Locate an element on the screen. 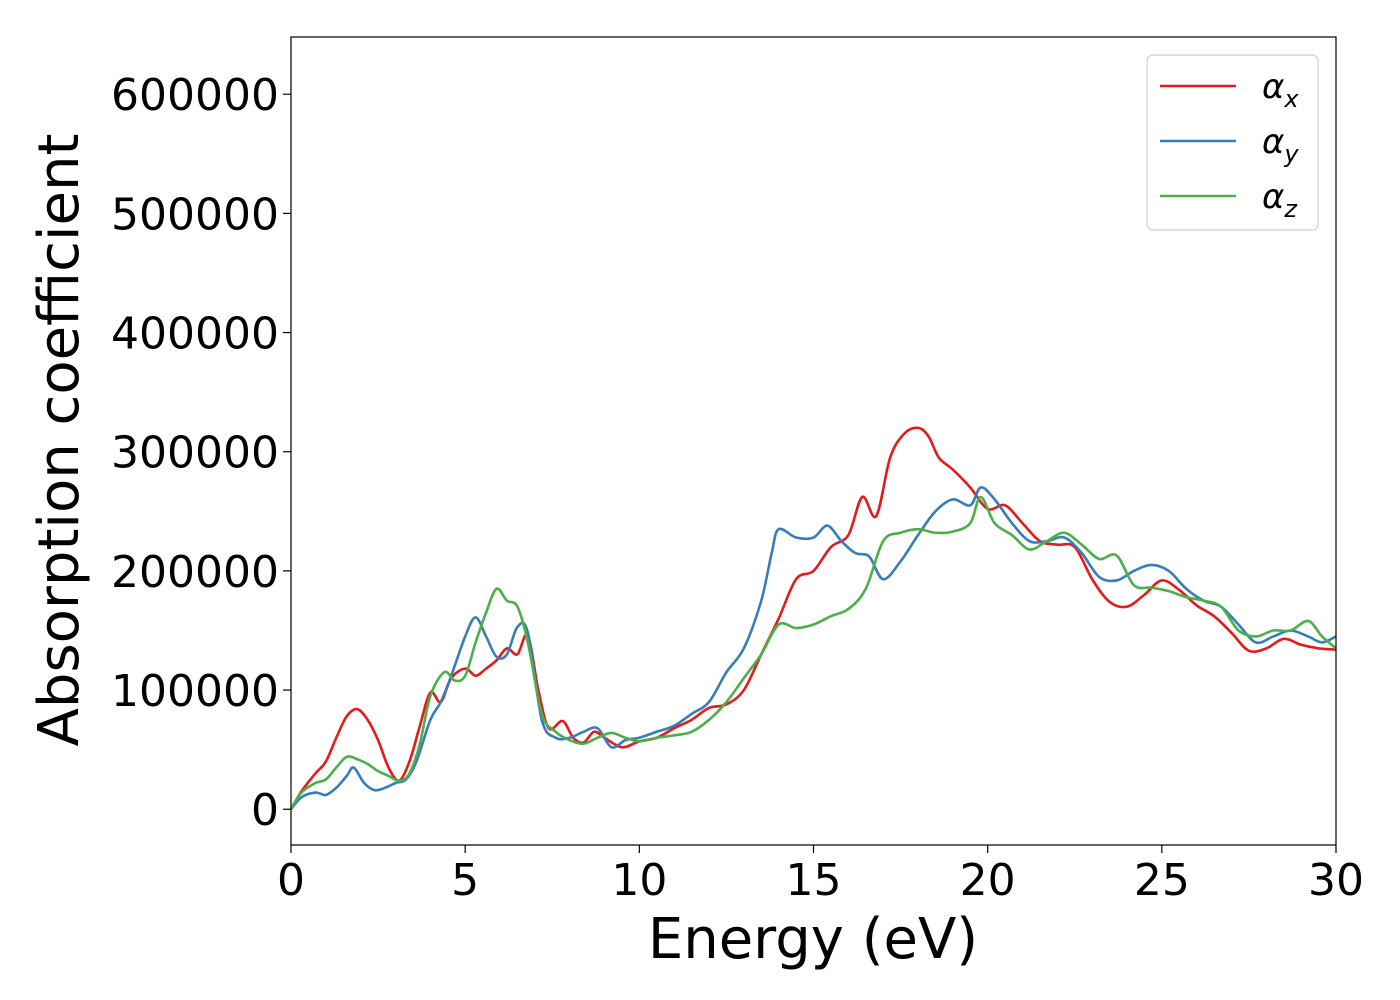 This screenshot has width=1400, height=1000. legend-label-z: αz is located at coordinates (1280, 200).